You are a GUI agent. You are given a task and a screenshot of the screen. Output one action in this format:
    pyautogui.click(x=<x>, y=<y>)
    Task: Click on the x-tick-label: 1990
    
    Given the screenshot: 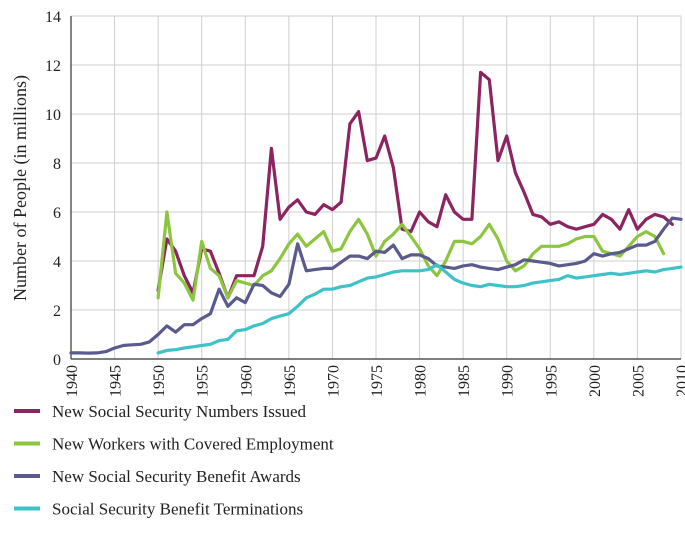 What is the action you would take?
    pyautogui.click(x=508, y=381)
    